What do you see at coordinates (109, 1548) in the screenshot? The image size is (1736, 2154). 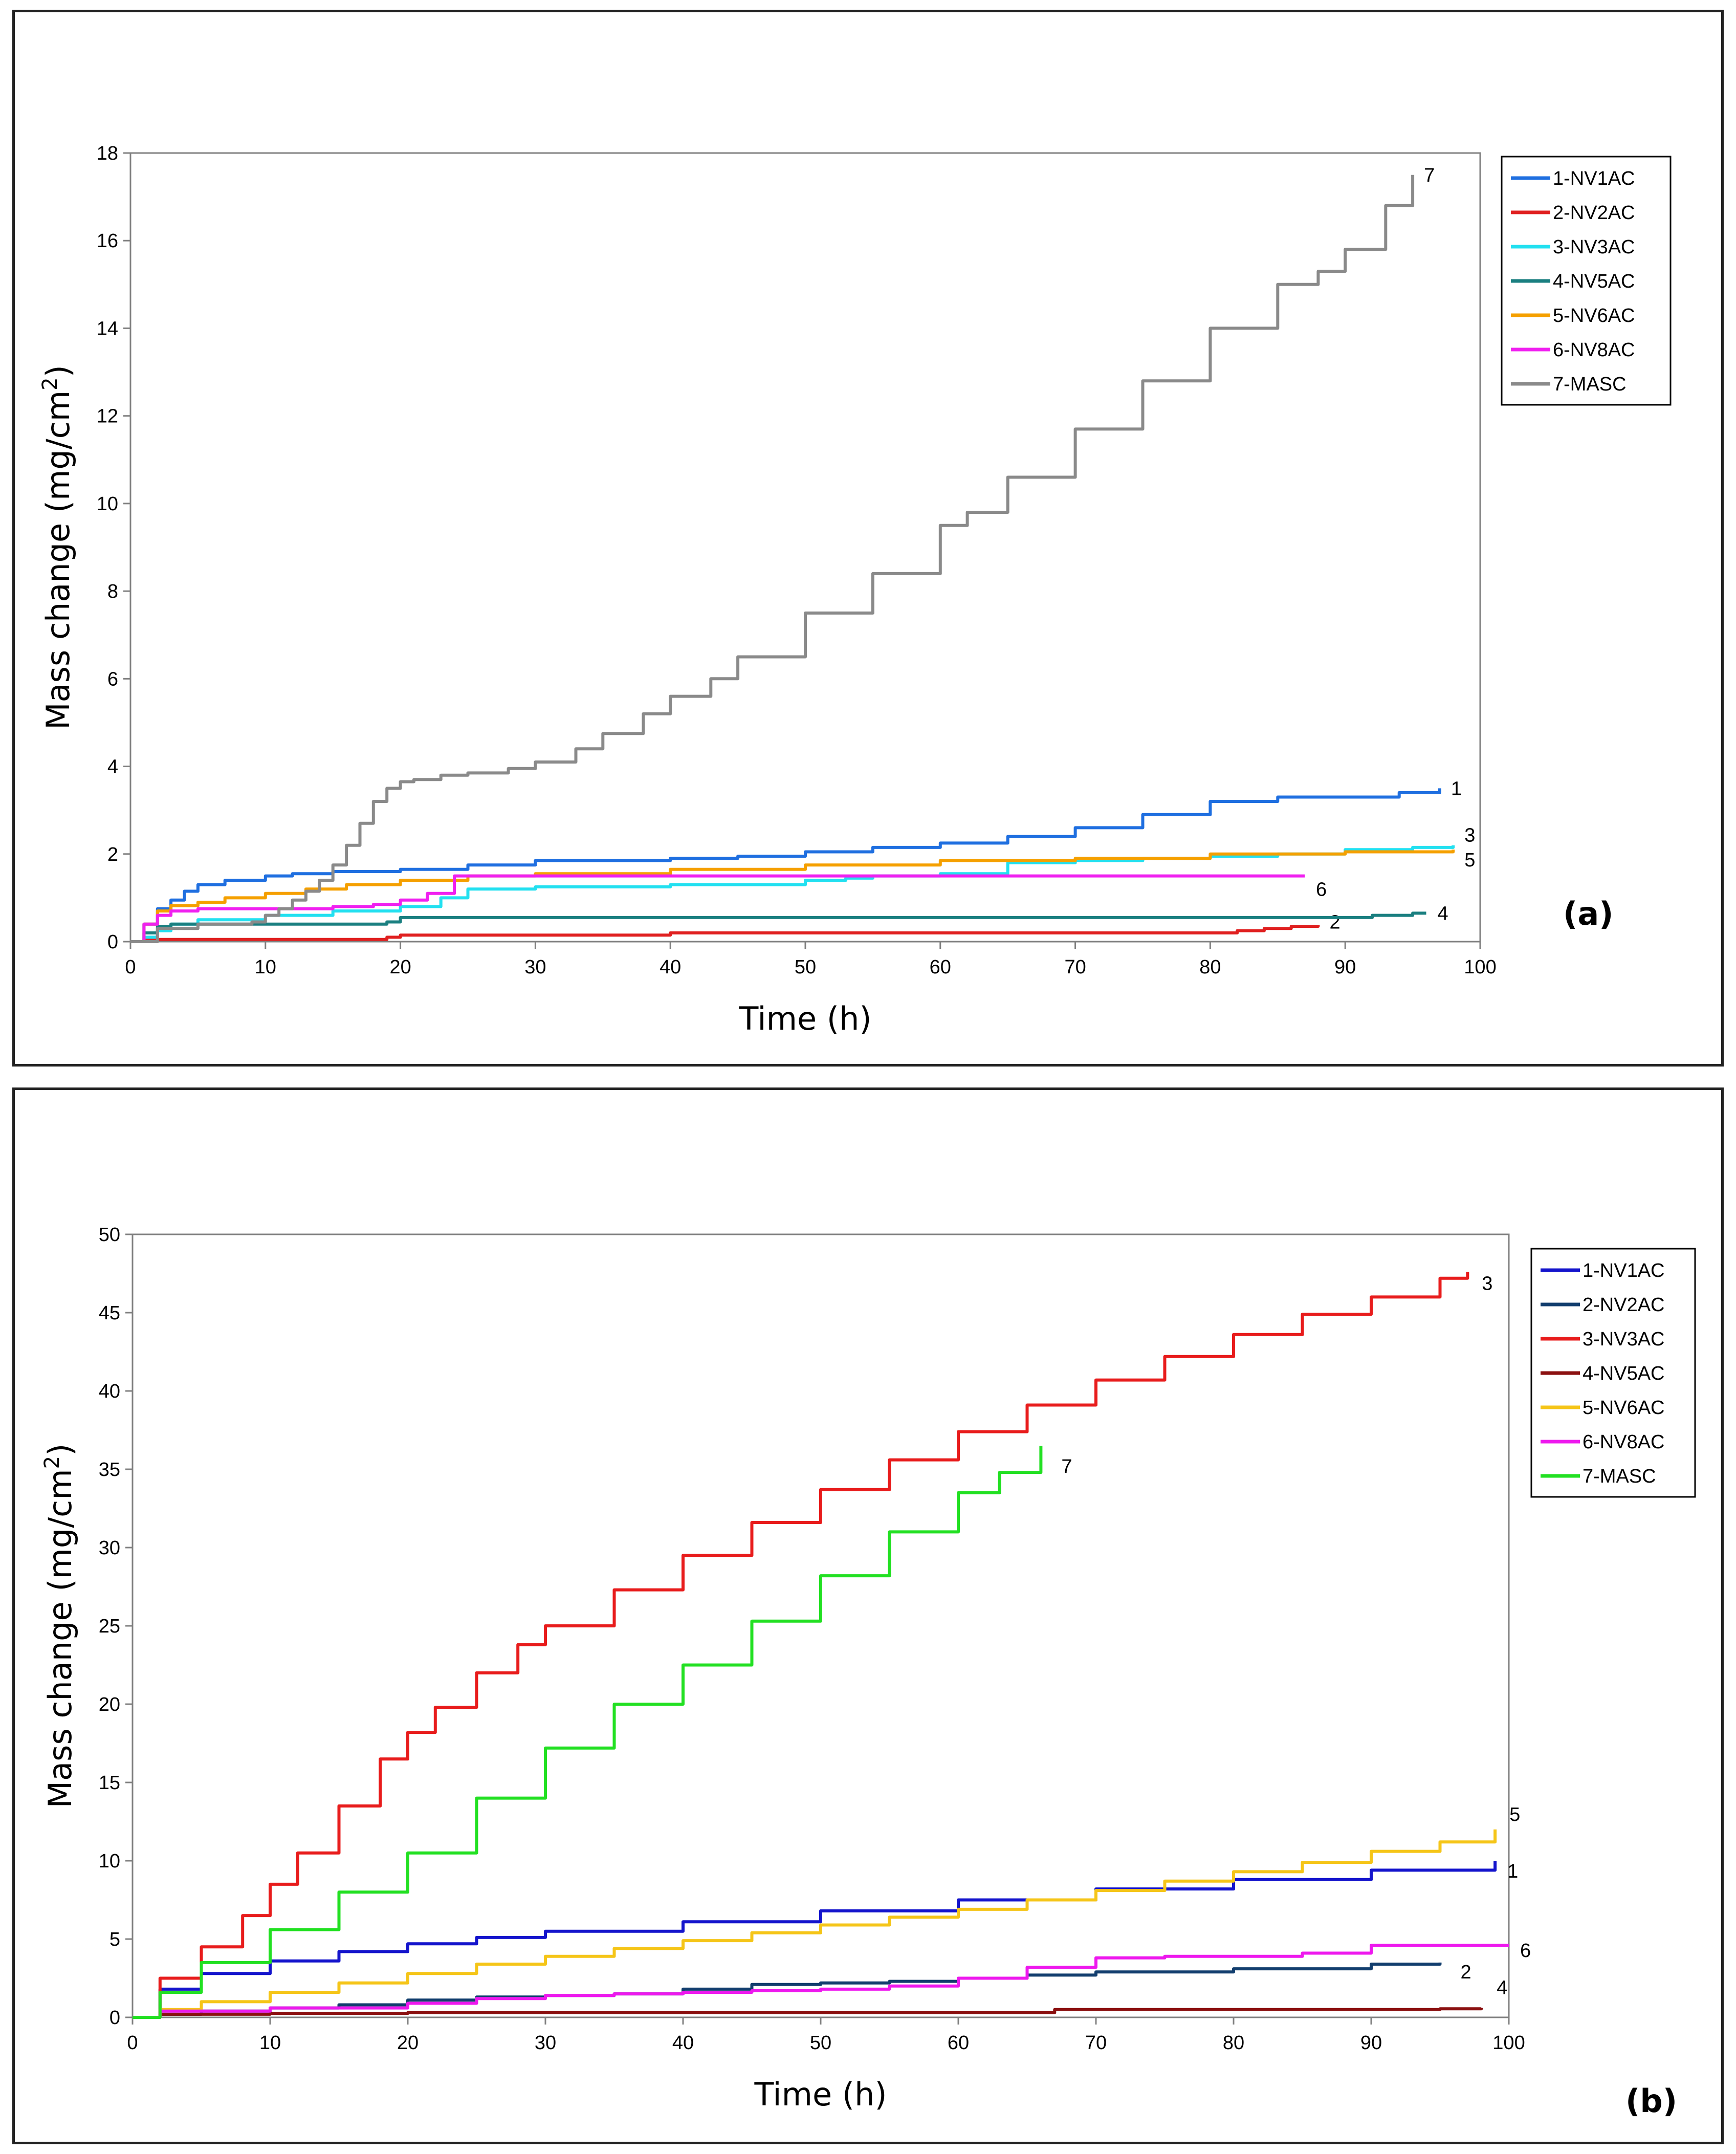 I see `y-tick-label: 30` at bounding box center [109, 1548].